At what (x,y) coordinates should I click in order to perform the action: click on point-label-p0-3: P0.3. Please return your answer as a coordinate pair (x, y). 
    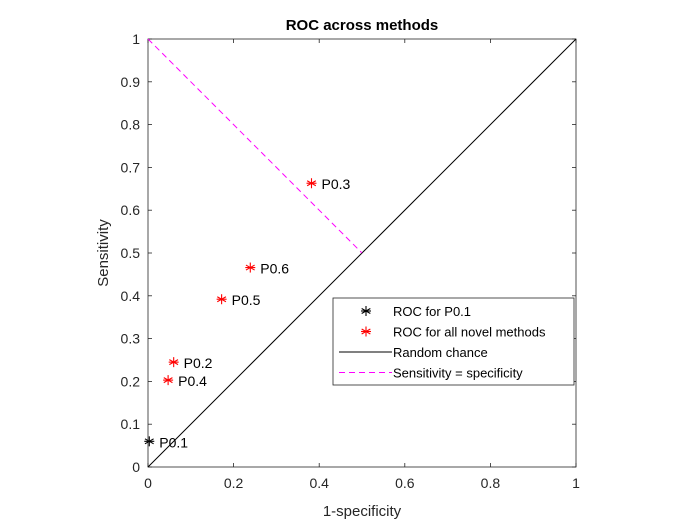
    Looking at the image, I should click on (335, 184).